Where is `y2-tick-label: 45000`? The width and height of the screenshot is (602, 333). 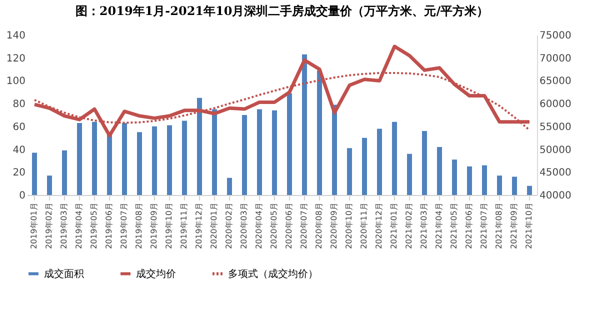
y2-tick-label: 45000 is located at coordinates (556, 173).